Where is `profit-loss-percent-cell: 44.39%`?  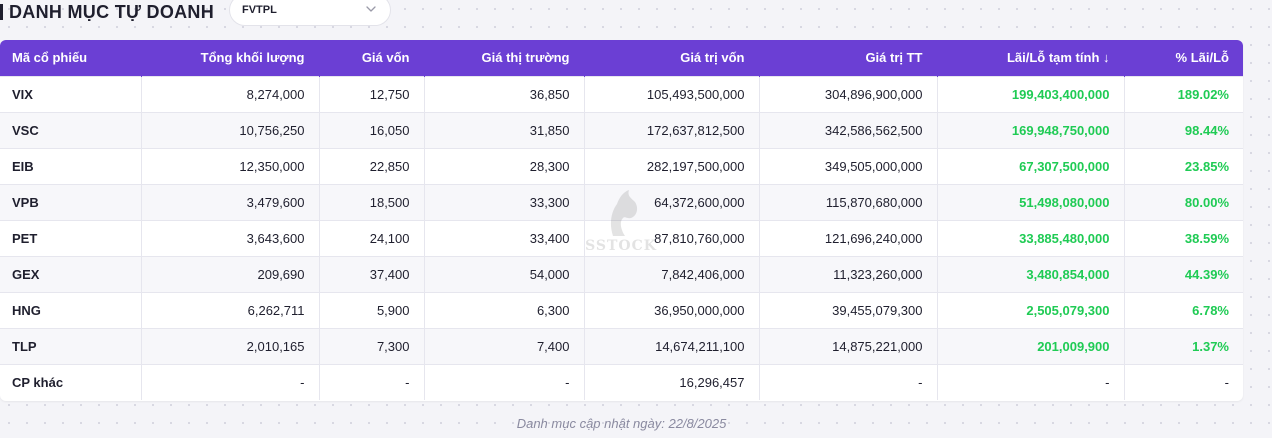 profit-loss-percent-cell: 44.39% is located at coordinates (1206, 274).